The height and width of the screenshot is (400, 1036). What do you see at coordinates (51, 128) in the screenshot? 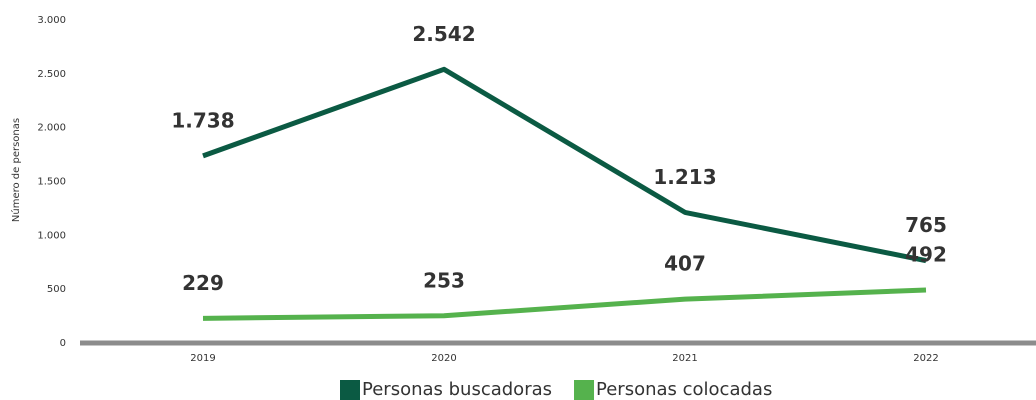
I see `y-tick-label: 2.000` at bounding box center [51, 128].